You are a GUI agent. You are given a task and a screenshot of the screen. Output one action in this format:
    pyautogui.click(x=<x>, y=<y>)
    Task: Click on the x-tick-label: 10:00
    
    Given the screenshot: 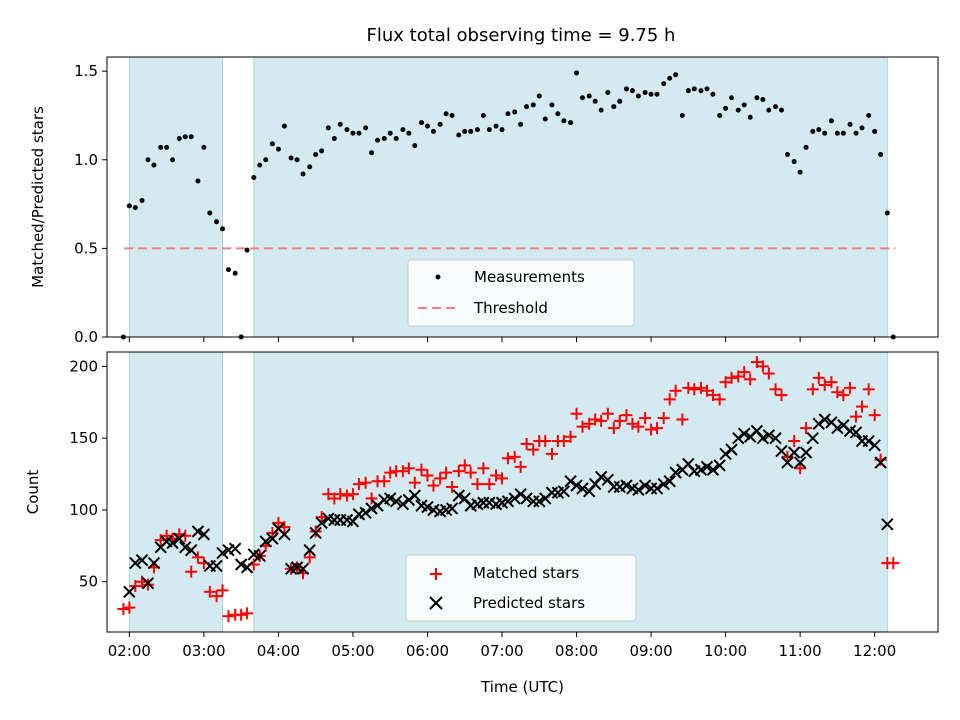 What is the action you would take?
    pyautogui.click(x=725, y=651)
    